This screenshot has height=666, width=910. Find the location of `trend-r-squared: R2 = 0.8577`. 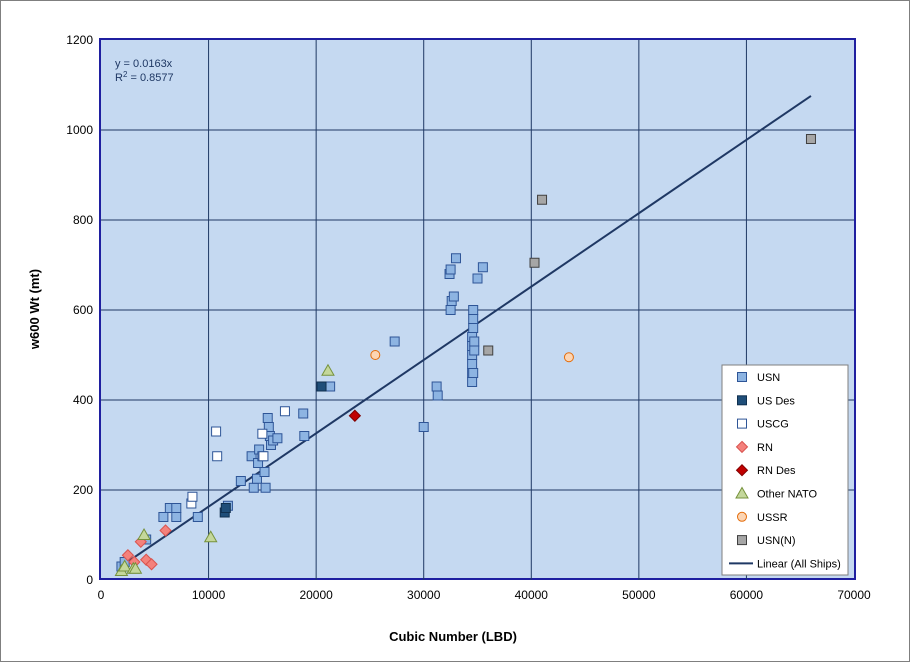

trend-r-squared: R2 = 0.8577 is located at coordinates (144, 77).